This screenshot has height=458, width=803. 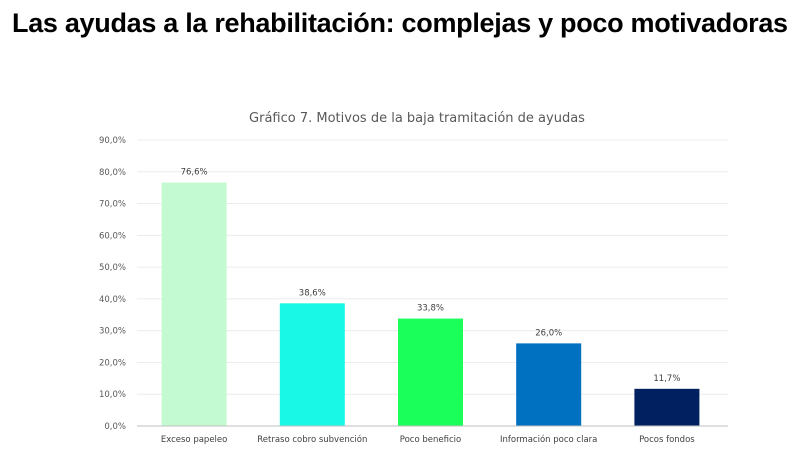 I want to click on y-tick-label: 90,0%, so click(x=112, y=141).